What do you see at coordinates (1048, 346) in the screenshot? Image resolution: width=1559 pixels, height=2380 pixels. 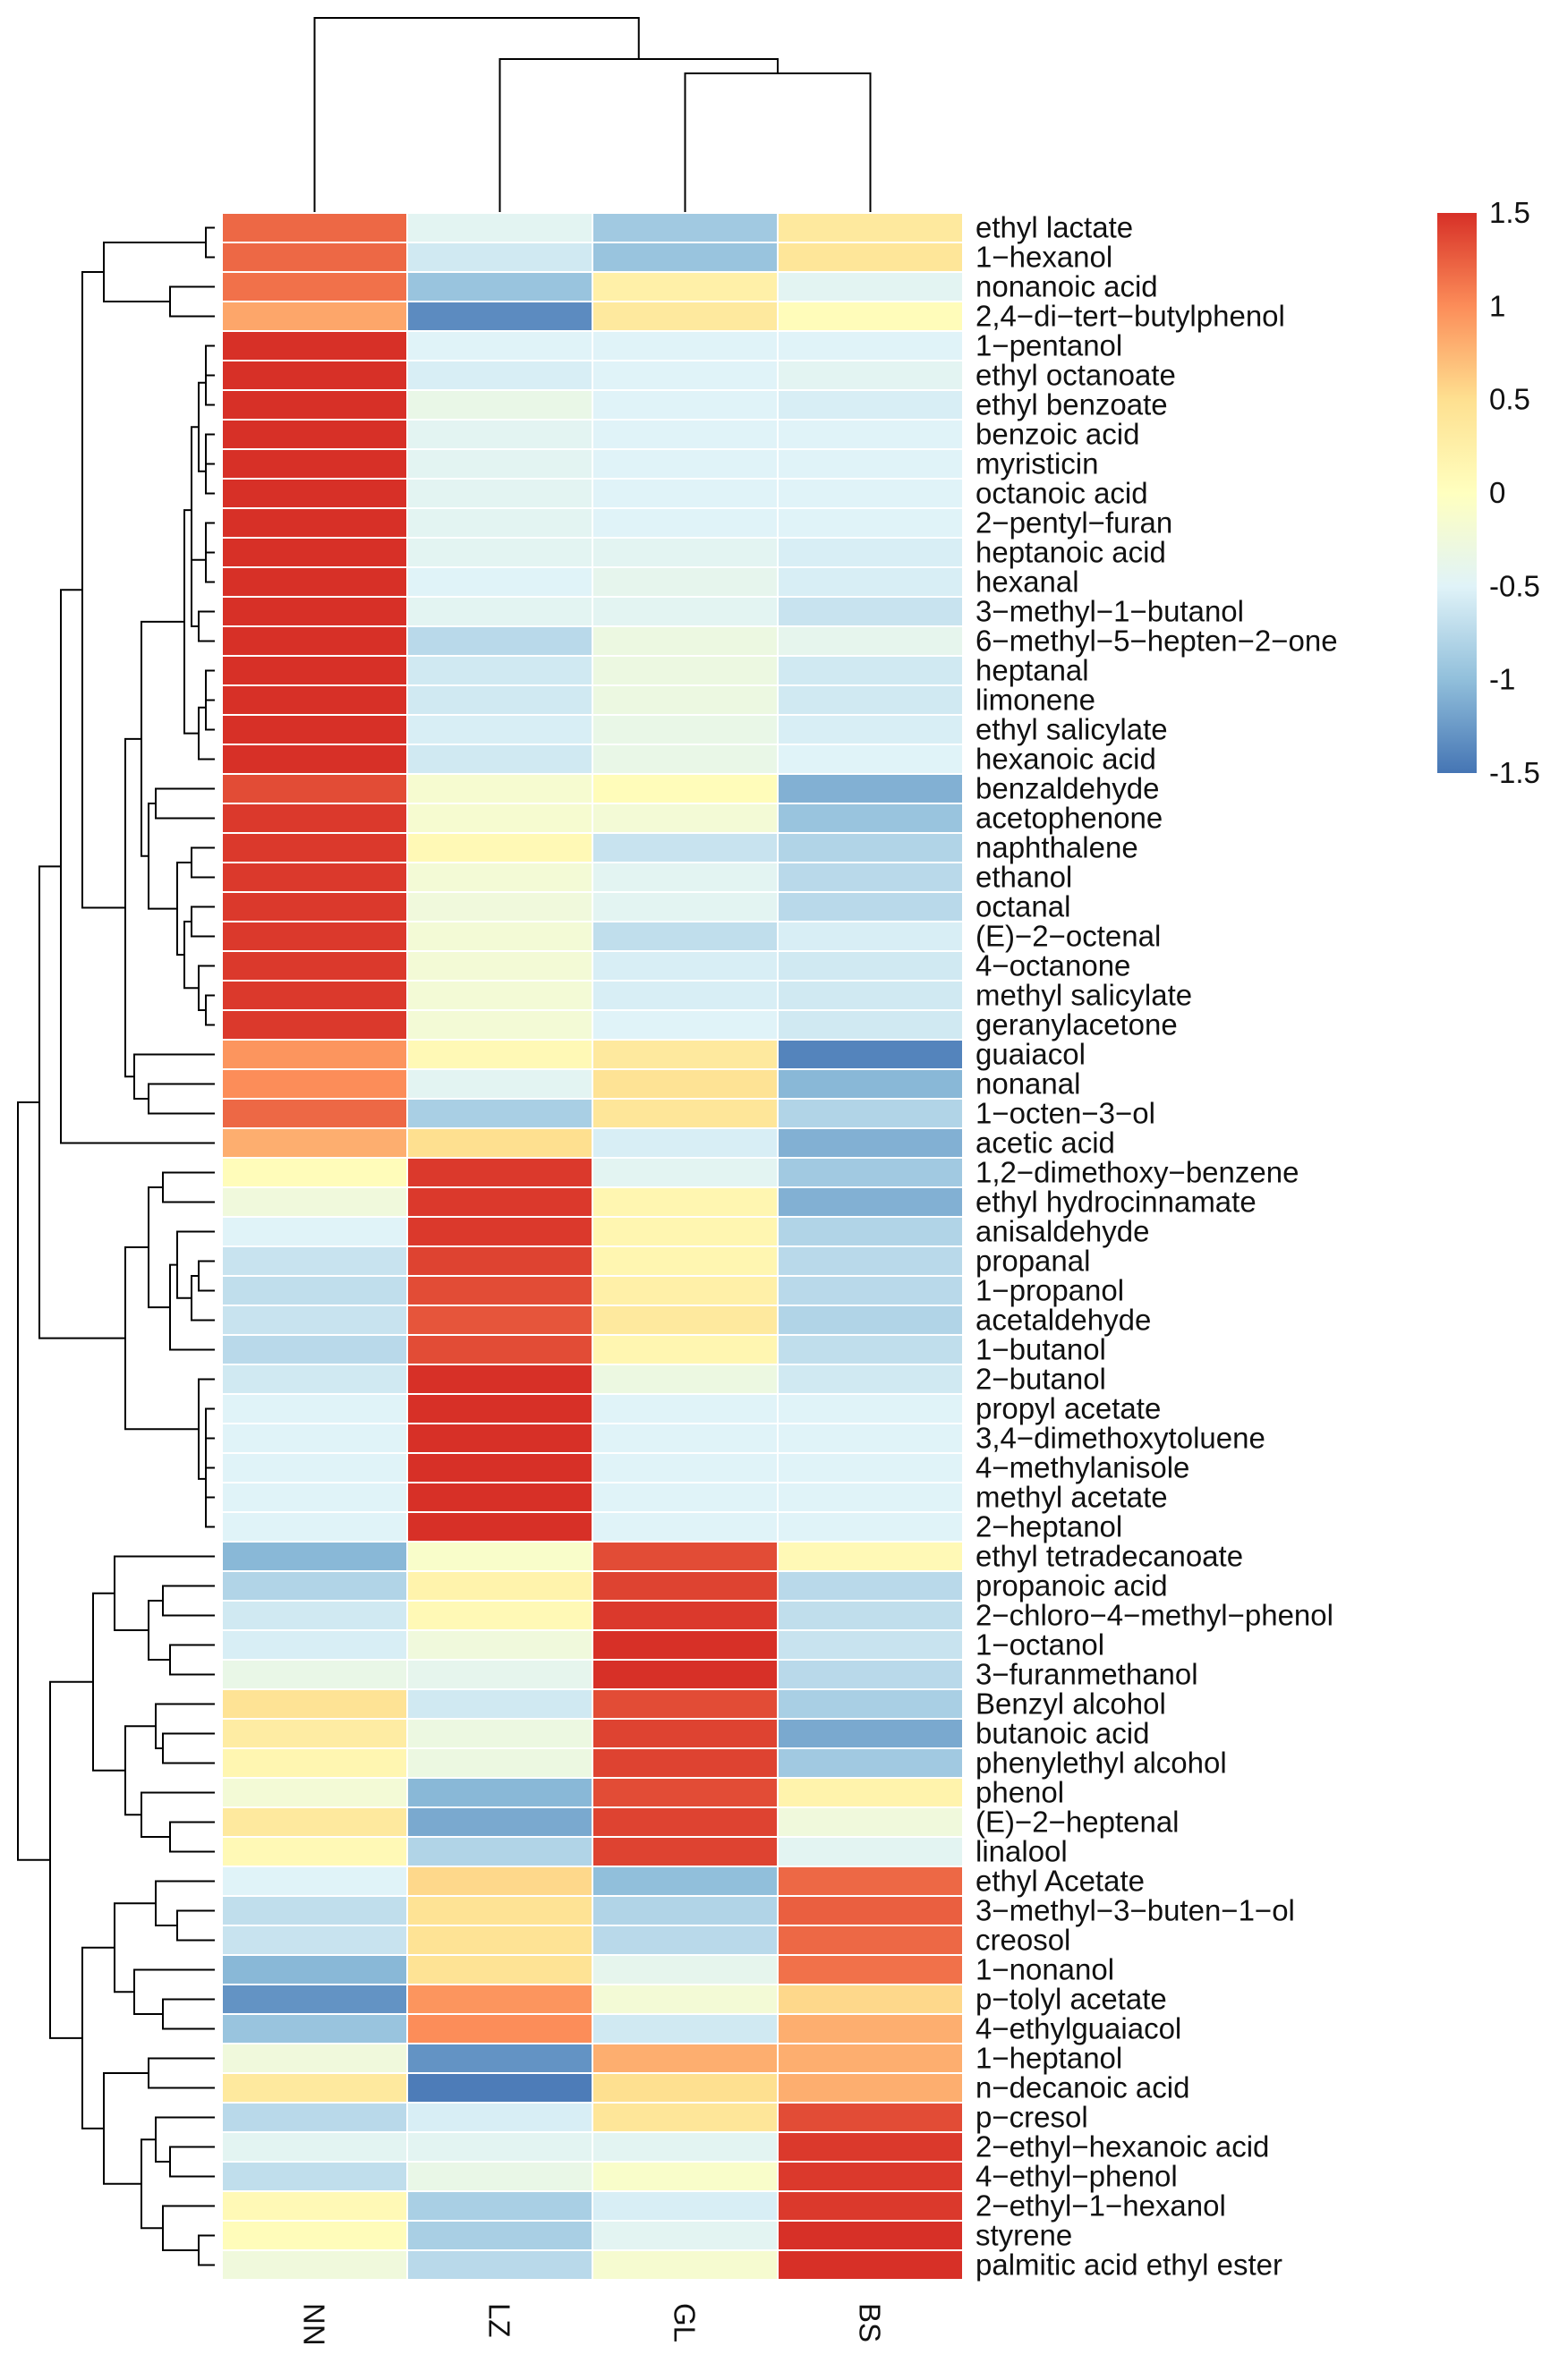 I see `row-label: 1−pentanol` at bounding box center [1048, 346].